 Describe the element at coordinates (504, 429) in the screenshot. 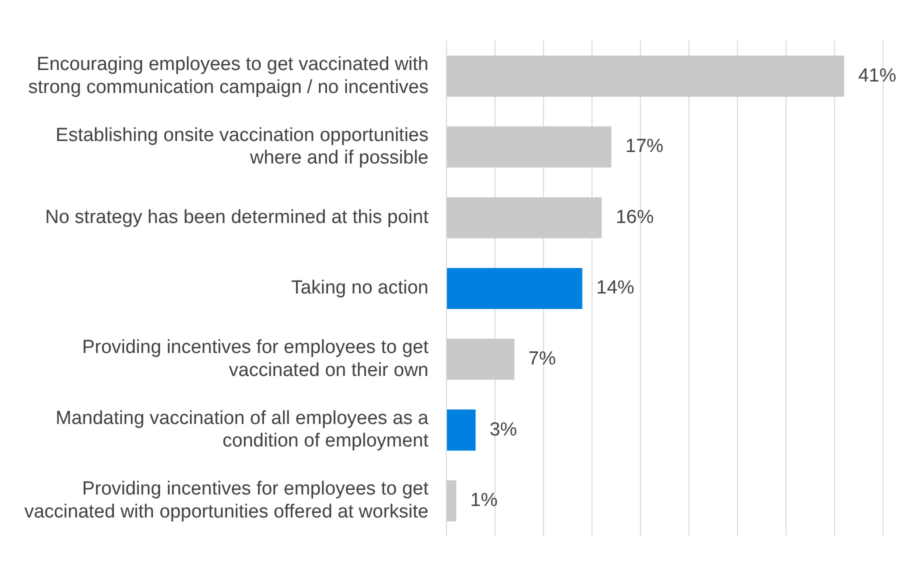

I see `data-label: 3%` at that location.